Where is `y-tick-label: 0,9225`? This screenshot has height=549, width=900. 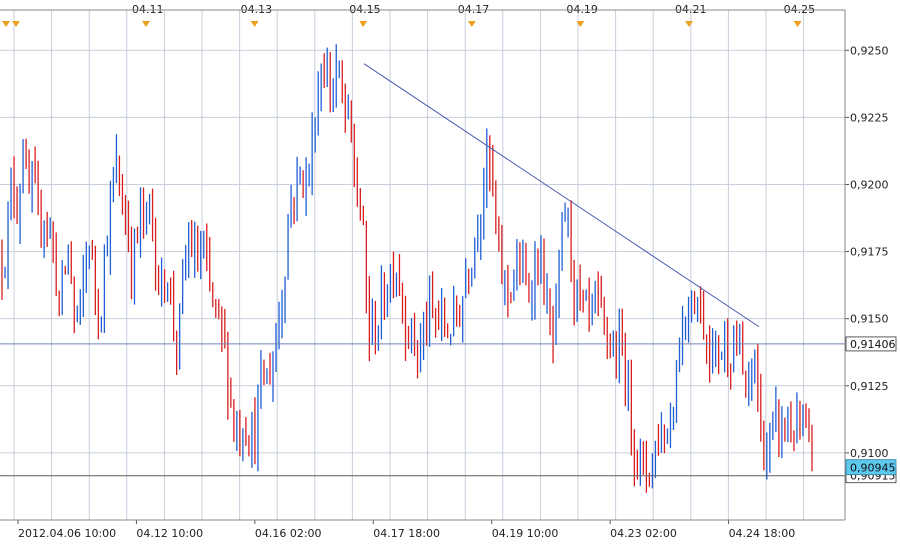
y-tick-label: 0,9225 is located at coordinates (869, 117).